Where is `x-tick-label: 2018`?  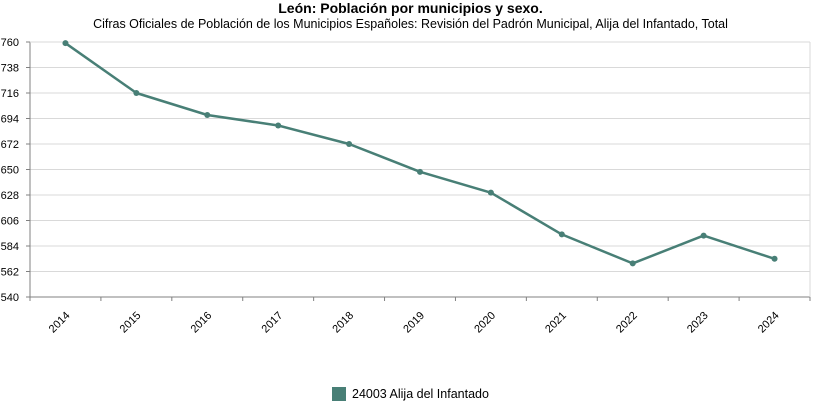
x-tick-label: 2018 is located at coordinates (343, 323).